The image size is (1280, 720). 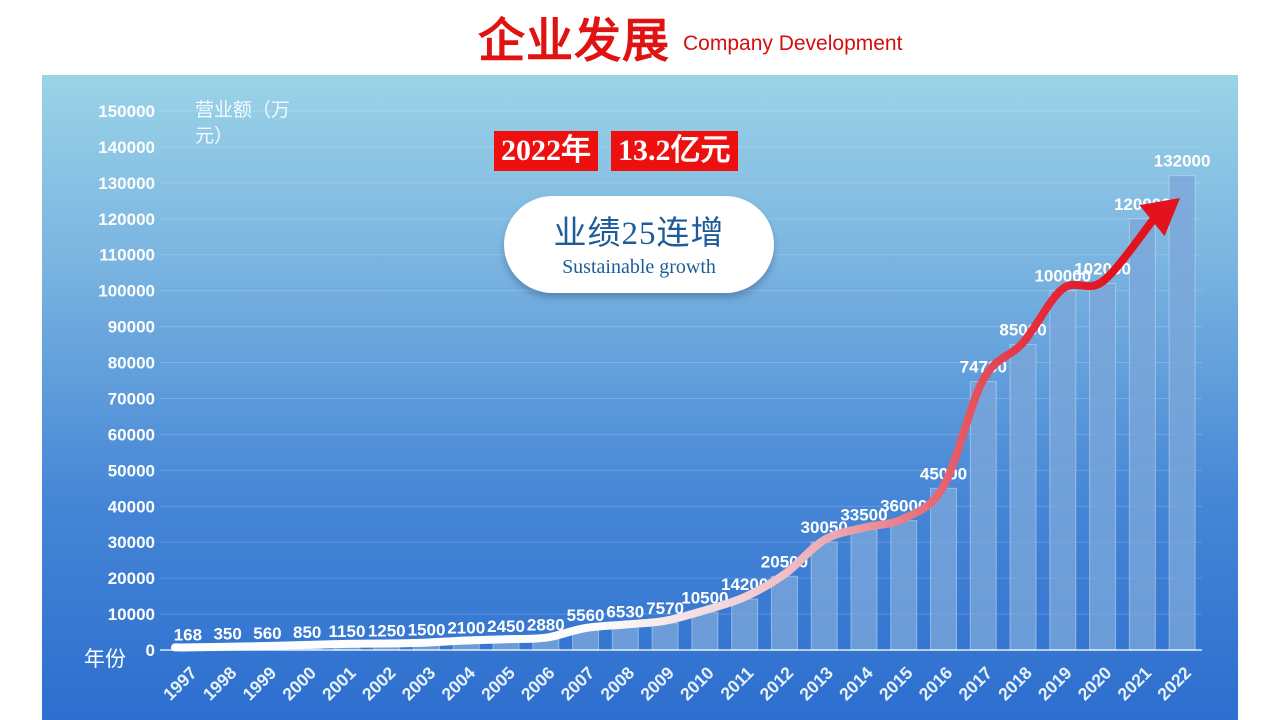 I want to click on y-axis-title: 营业额（万 元）, so click(x=270, y=124).